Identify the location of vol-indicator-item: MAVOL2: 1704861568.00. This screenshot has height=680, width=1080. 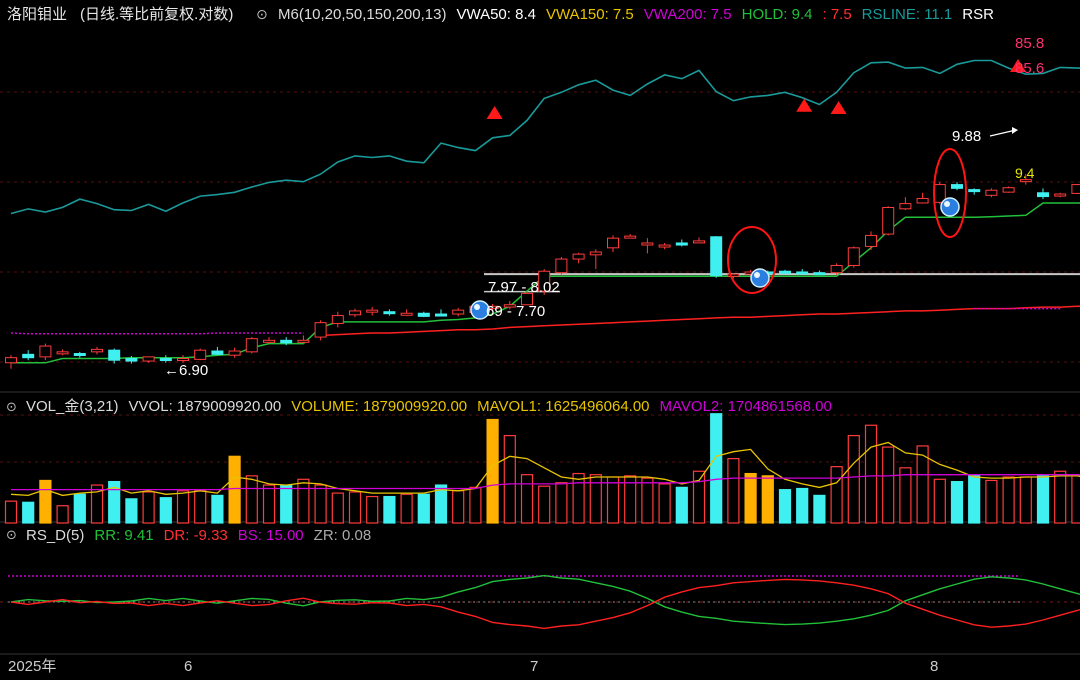
(746, 406).